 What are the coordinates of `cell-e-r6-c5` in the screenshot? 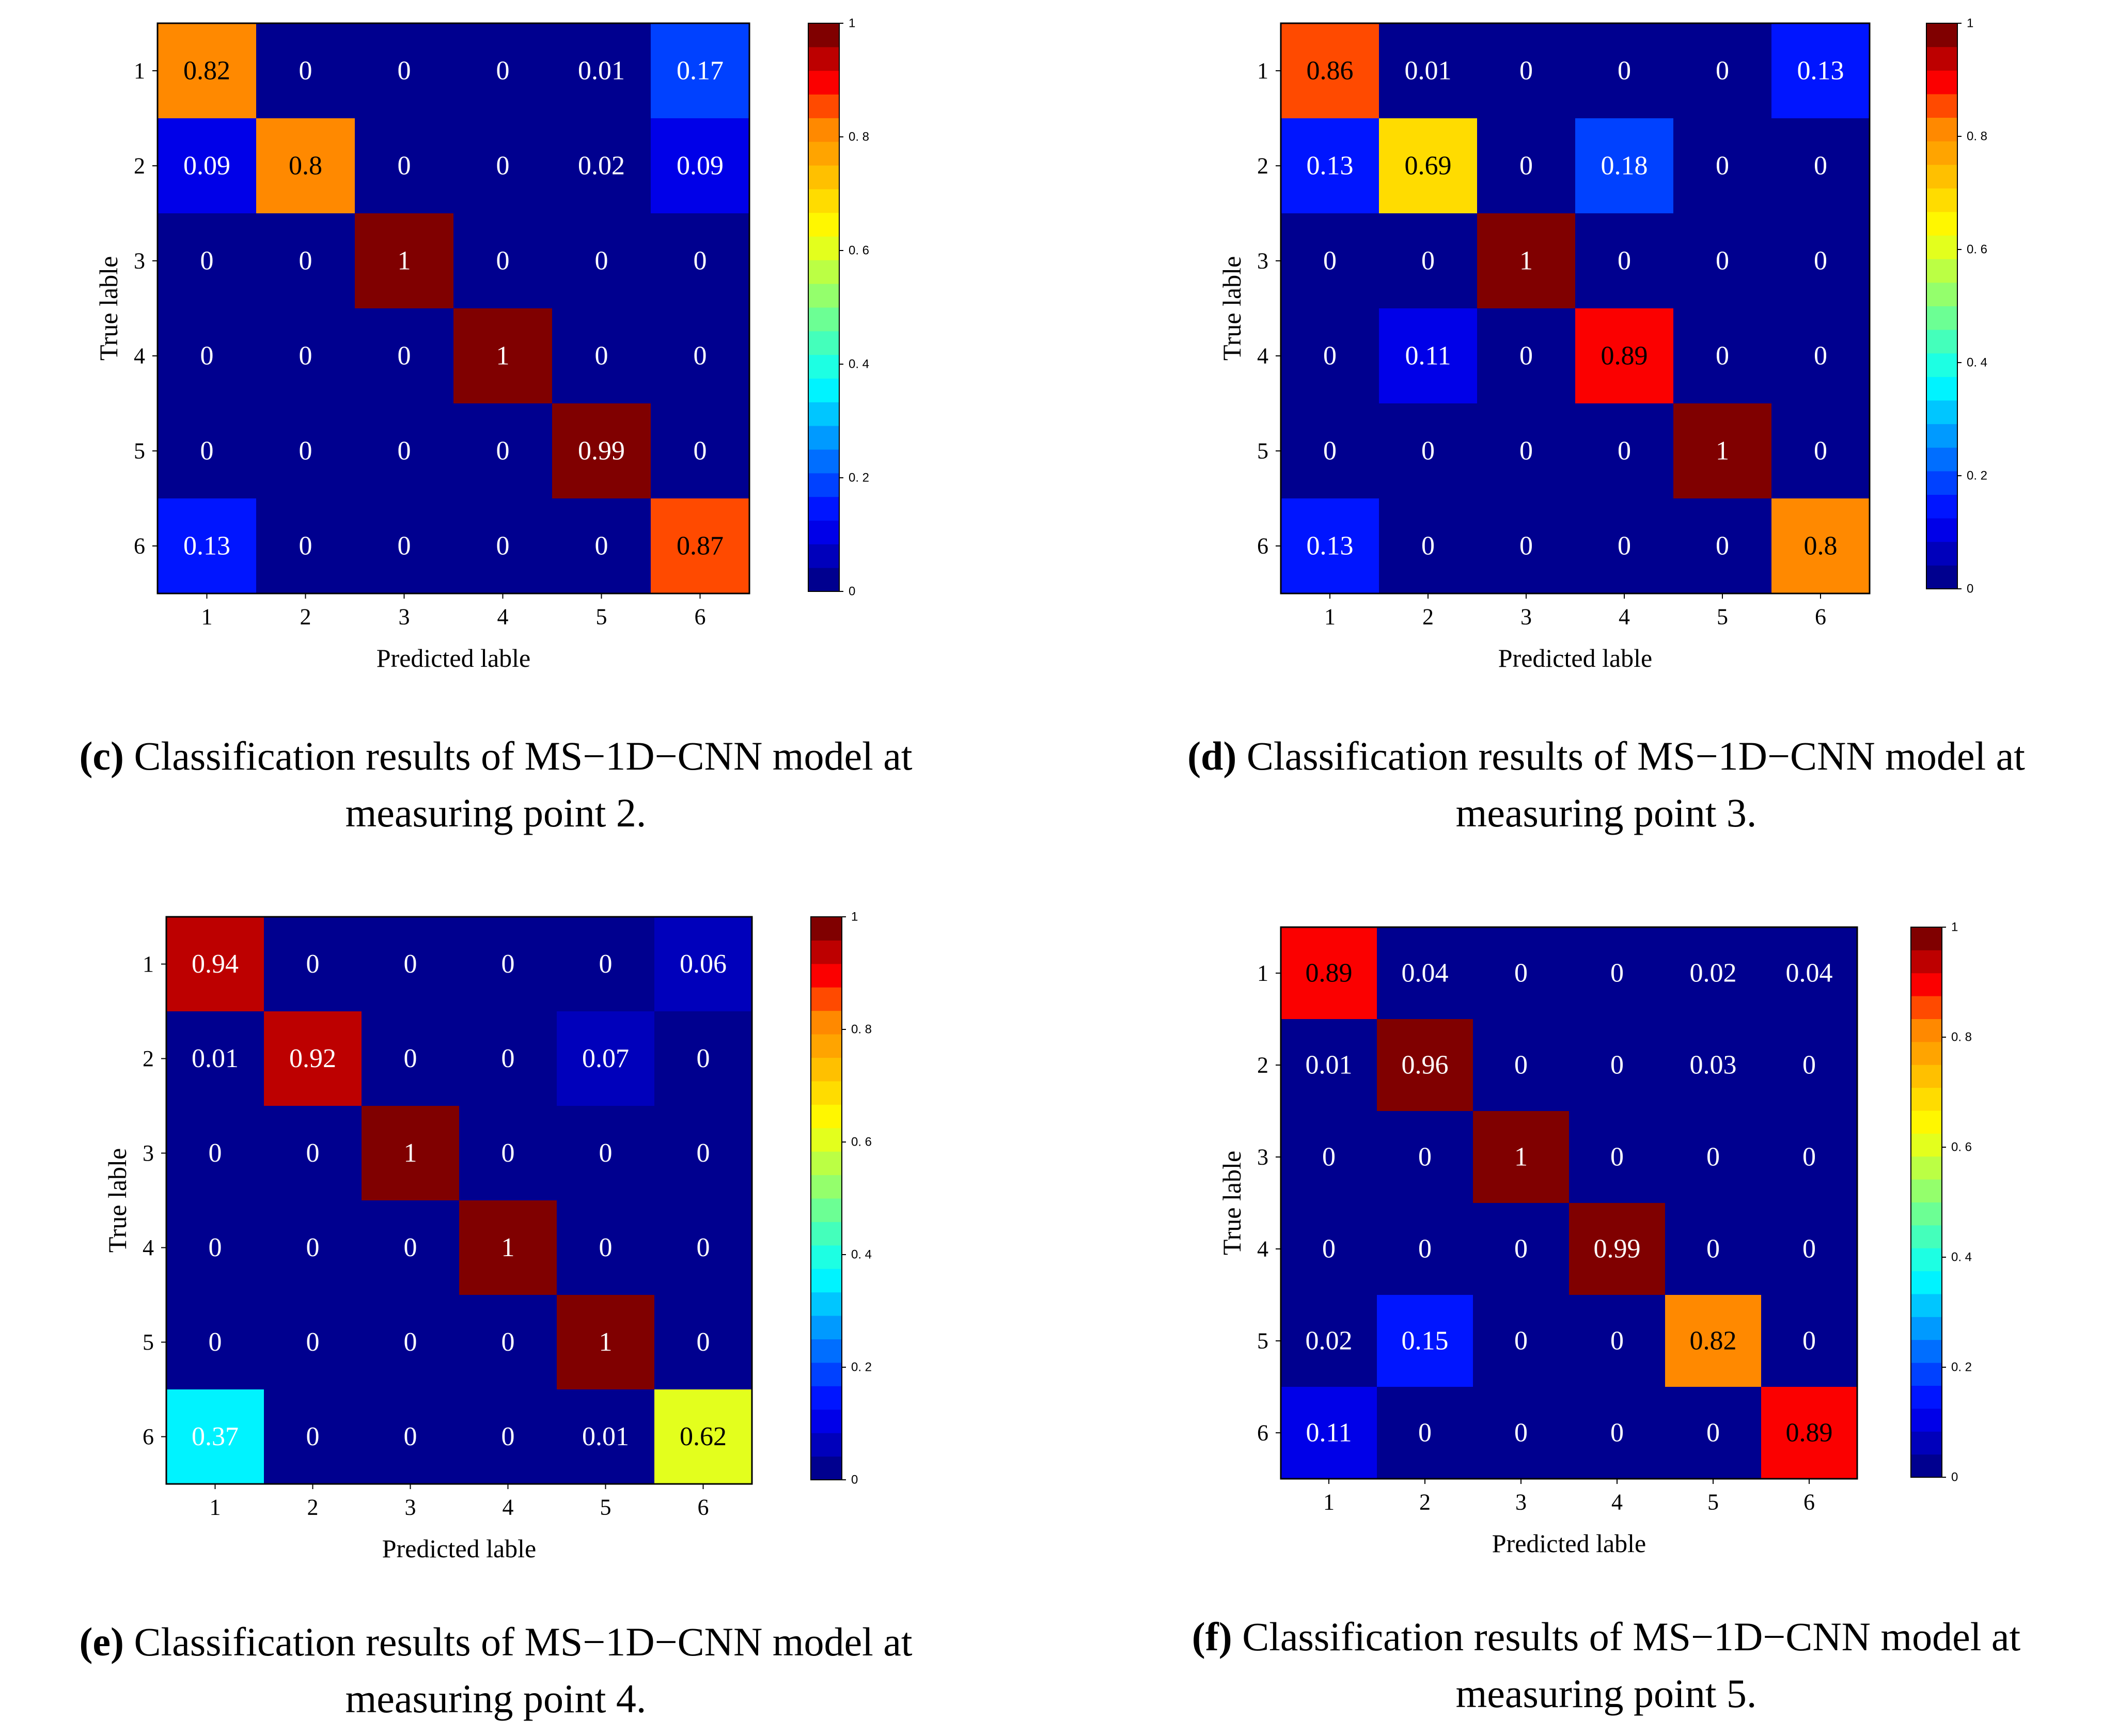 It's located at (606, 1436).